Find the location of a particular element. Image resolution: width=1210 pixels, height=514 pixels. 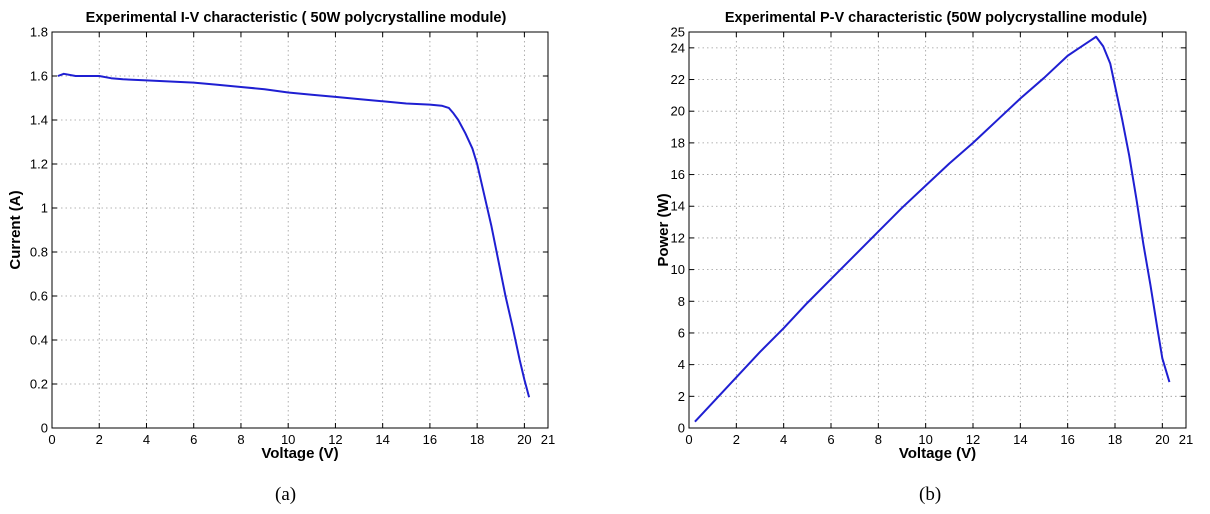

pv-ytick-label: 2 is located at coordinates (681, 396).